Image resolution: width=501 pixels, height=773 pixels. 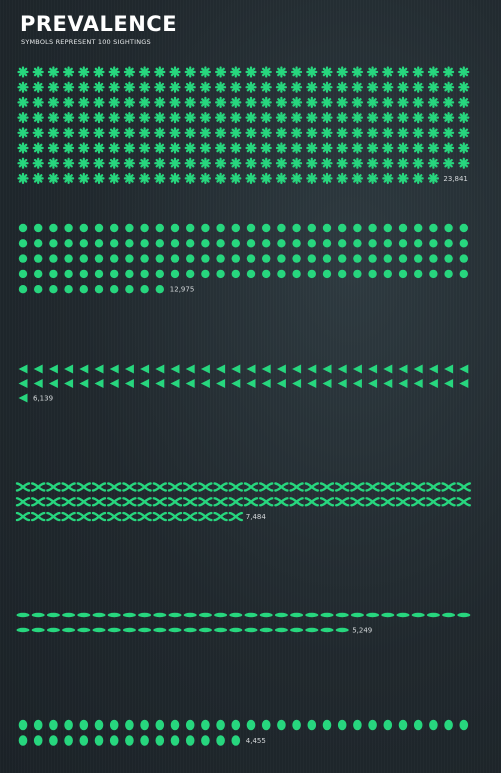 What do you see at coordinates (86, 42) in the screenshot?
I see `chart-subtitle: SYMBOLS REPRESENT 100 SIGHTINGS` at bounding box center [86, 42].